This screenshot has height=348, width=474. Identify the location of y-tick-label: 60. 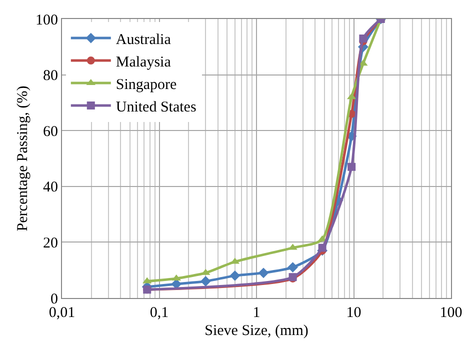
(50, 132).